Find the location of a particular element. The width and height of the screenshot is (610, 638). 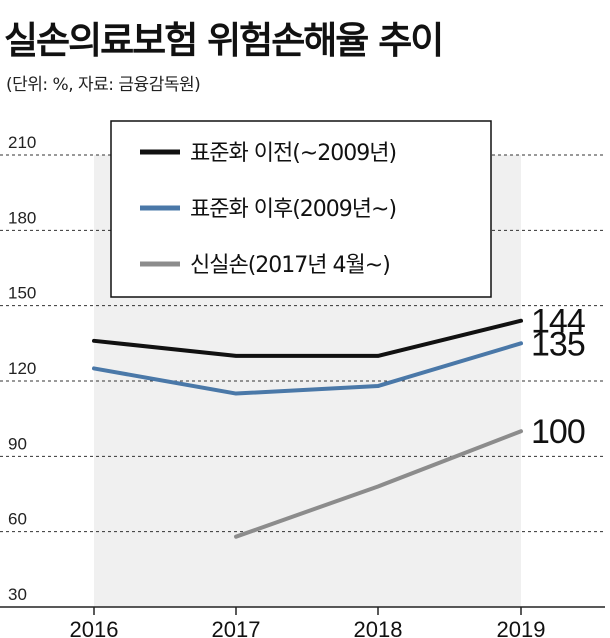

y-tick-label: 180 is located at coordinates (22, 217).